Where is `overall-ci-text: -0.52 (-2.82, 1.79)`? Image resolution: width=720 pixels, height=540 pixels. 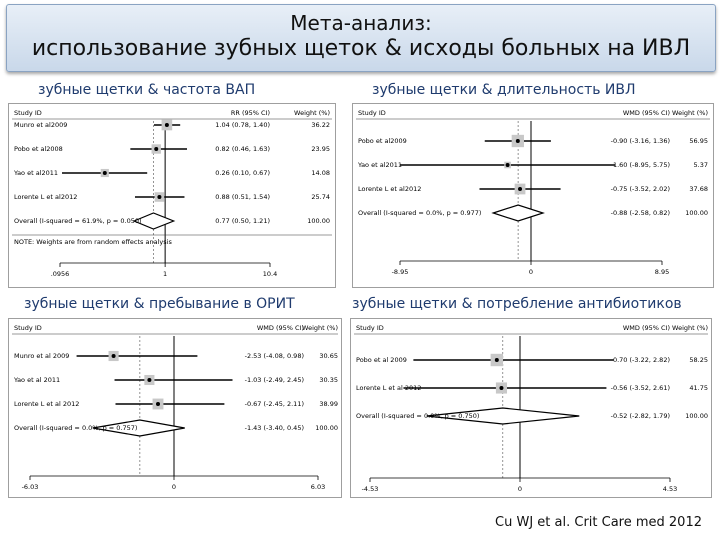
overall-ci-text: -0.52 (-2.82, 1.79) is located at coordinates (640, 416).